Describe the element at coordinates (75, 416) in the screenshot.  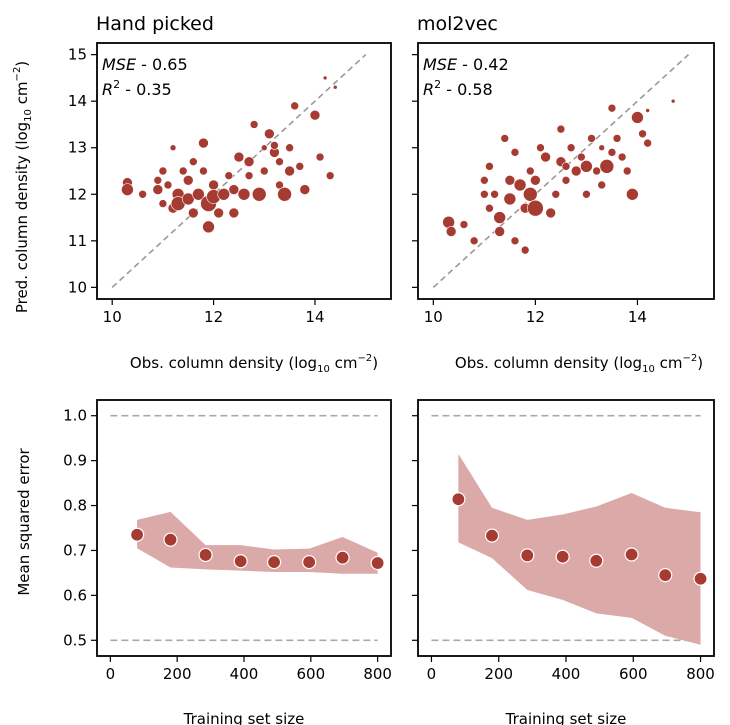
I see `y-tick-label: 1.0` at that location.